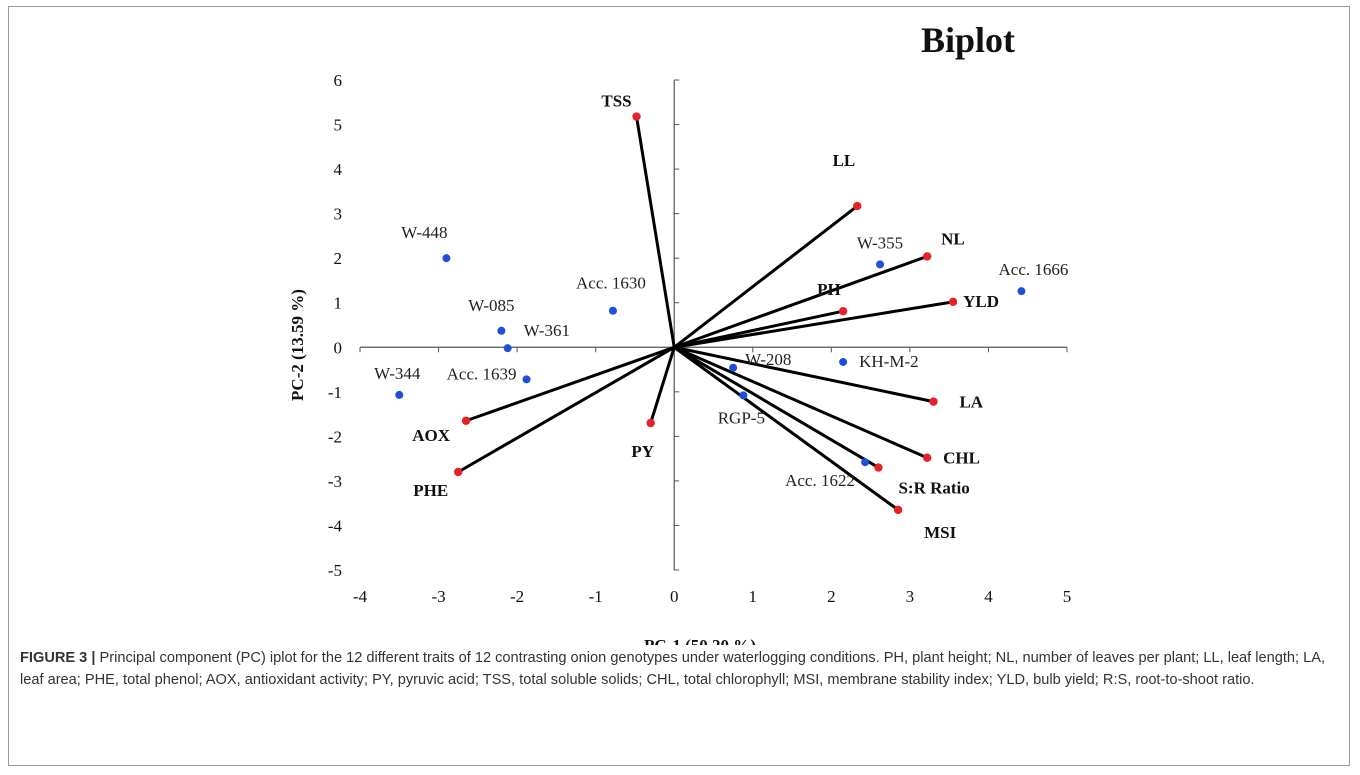 The image size is (1360, 775). Describe the element at coordinates (424, 232) in the screenshot. I see `genotype-label: W-448` at that location.